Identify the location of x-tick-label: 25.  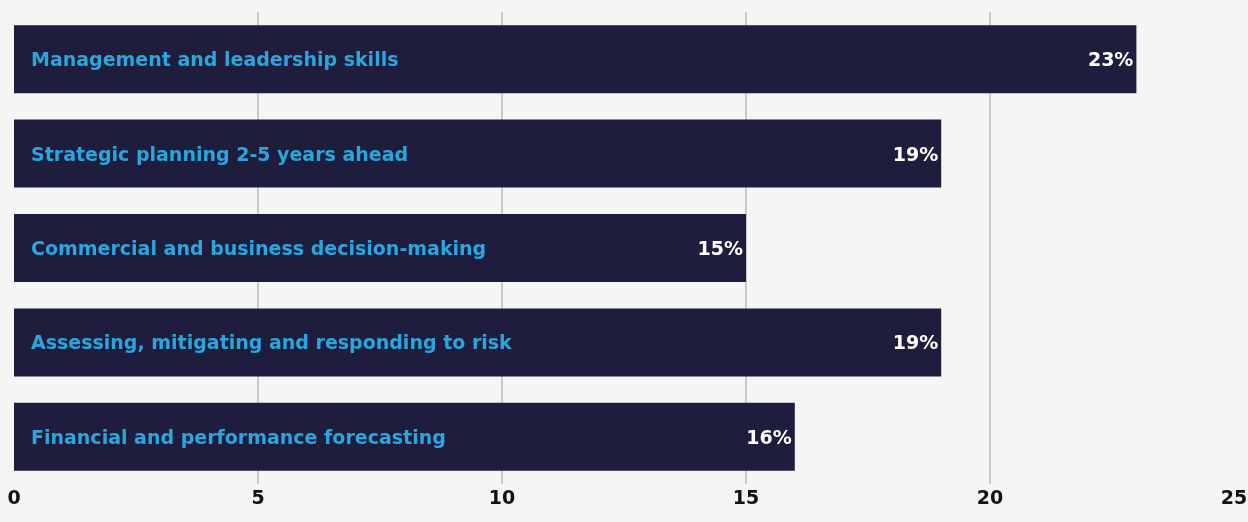
(1234, 497).